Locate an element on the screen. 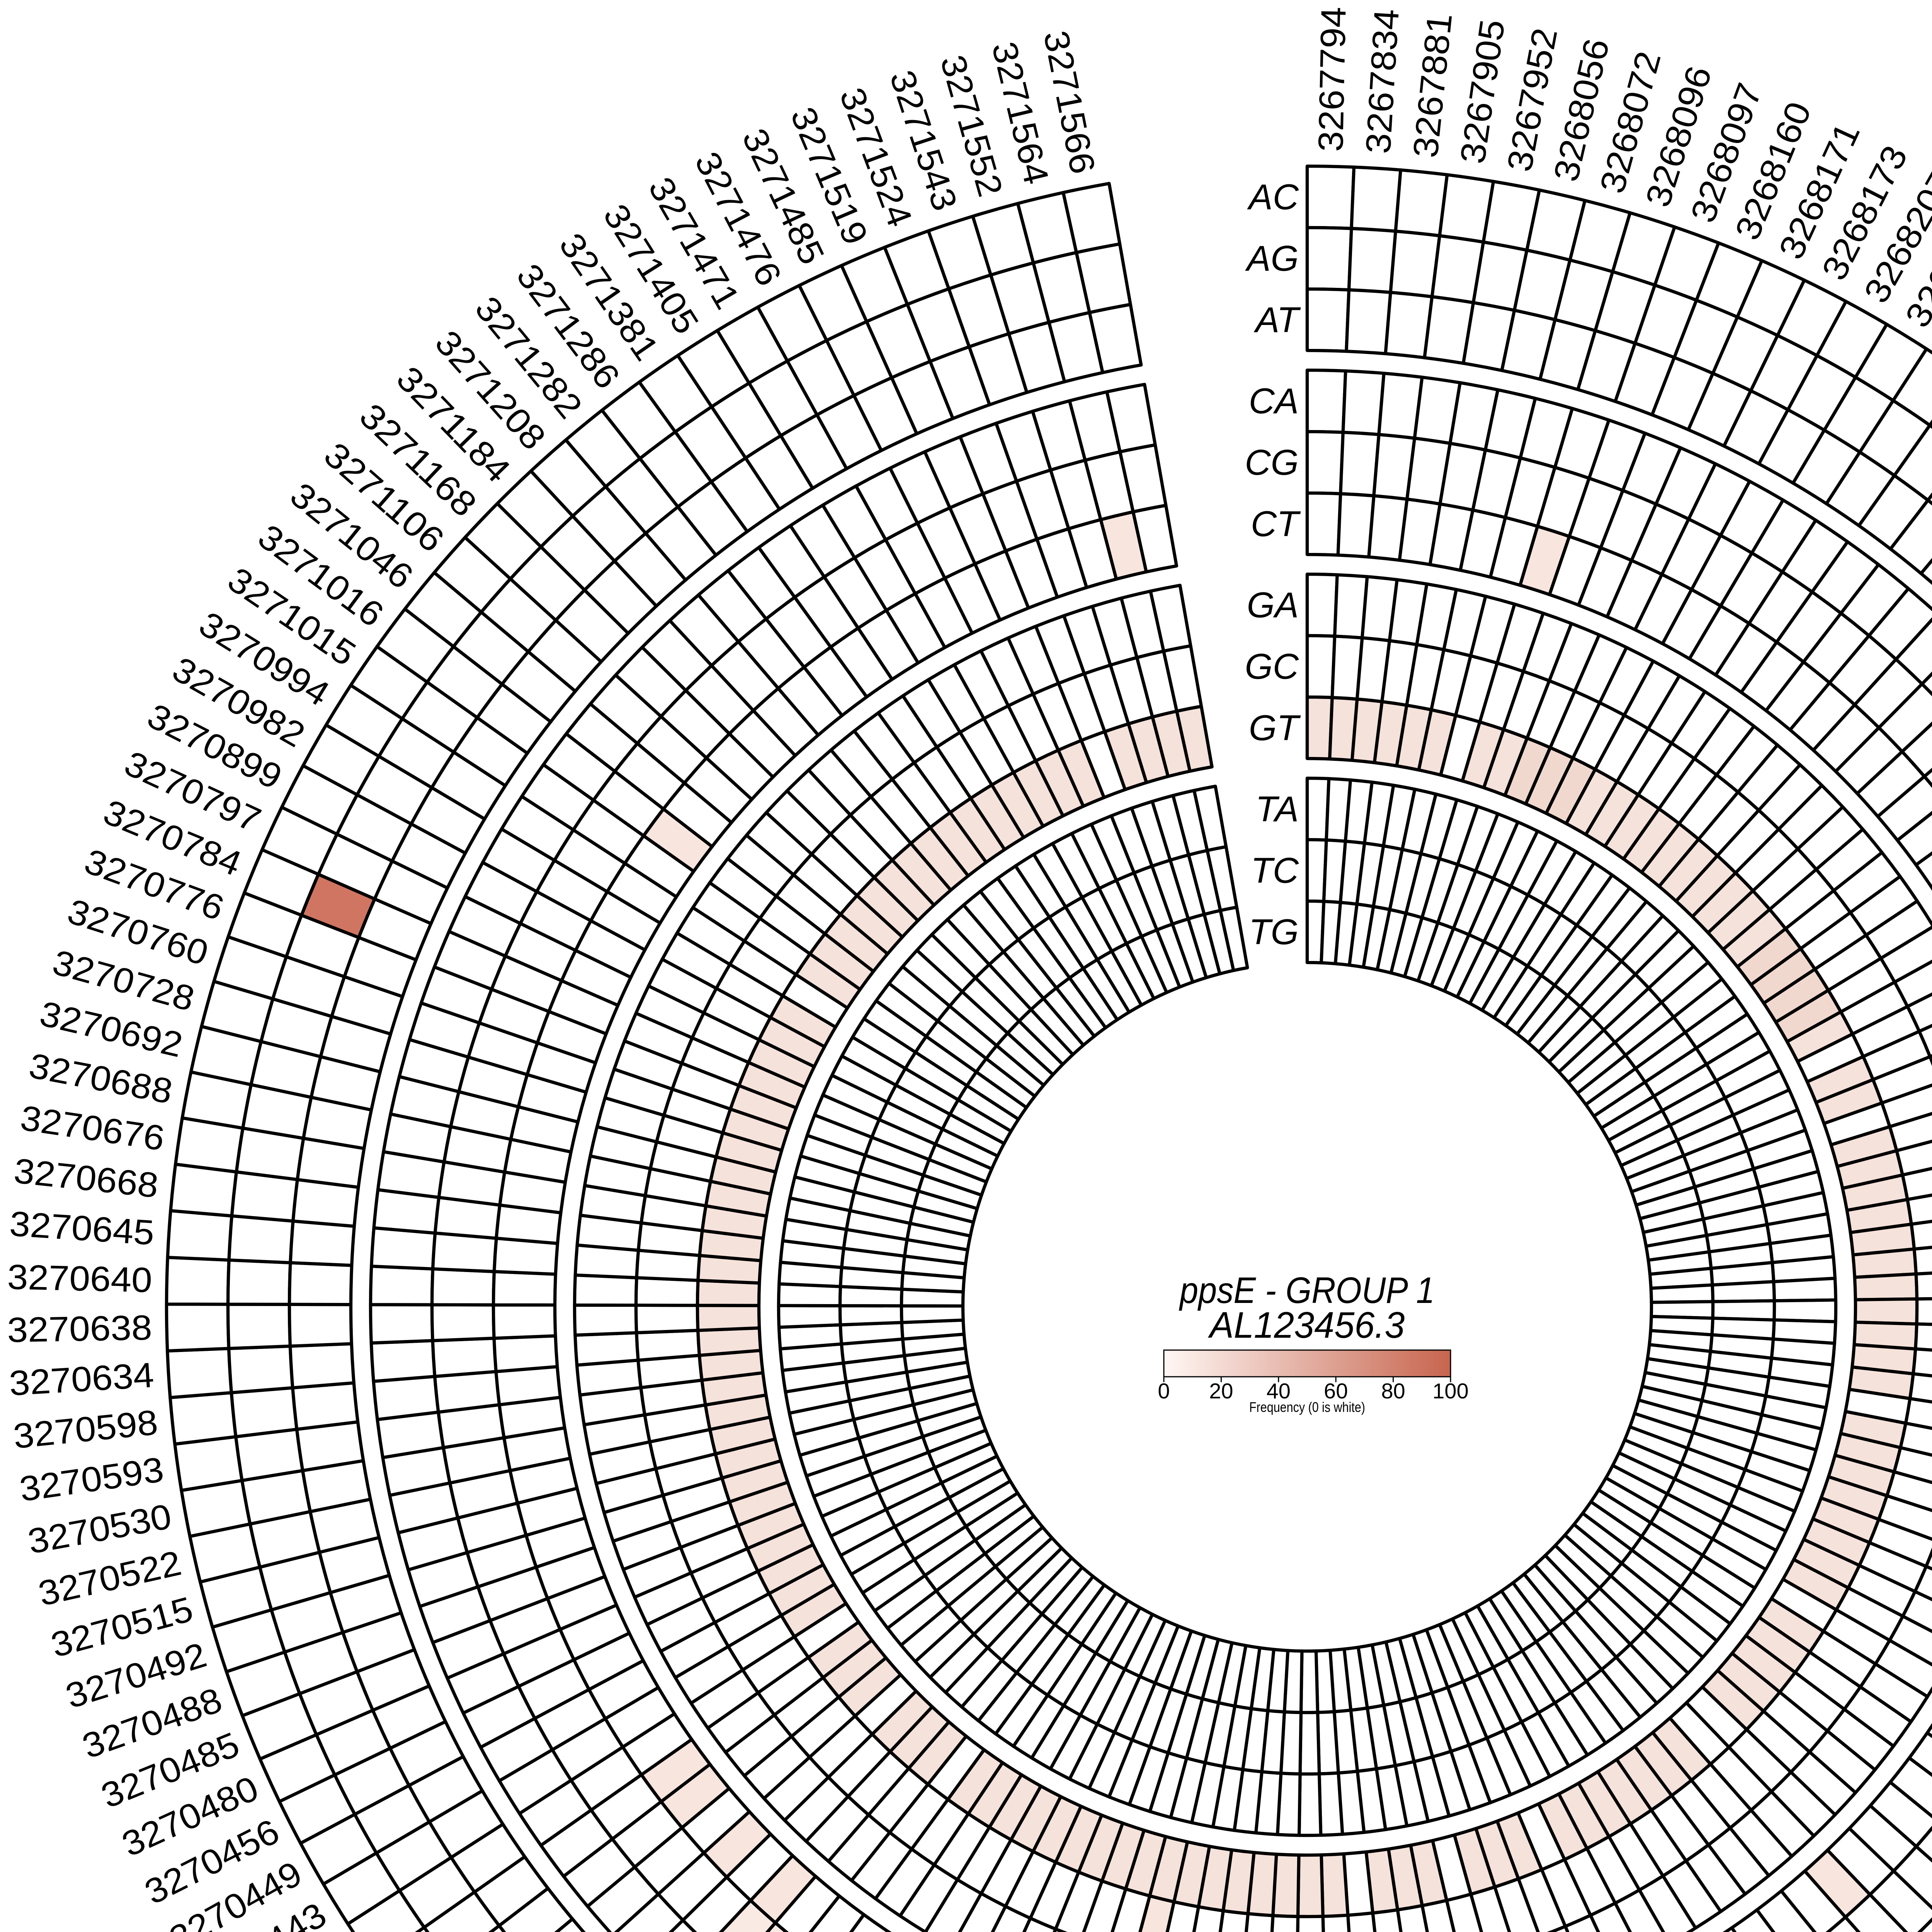 Image resolution: width=1932 pixels, height=1932 pixels. svg-text: ppsE - GROUP 1 is located at coordinates (1307, 1291).